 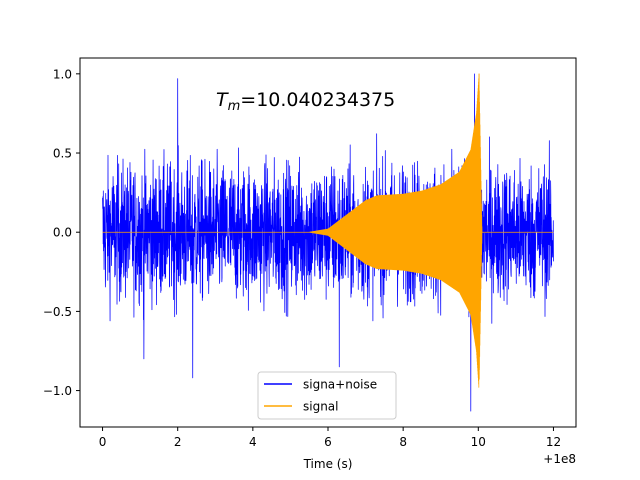 I want to click on x-axis-ticks: 0 2 4 6 8 10 12, so click(x=330, y=438).